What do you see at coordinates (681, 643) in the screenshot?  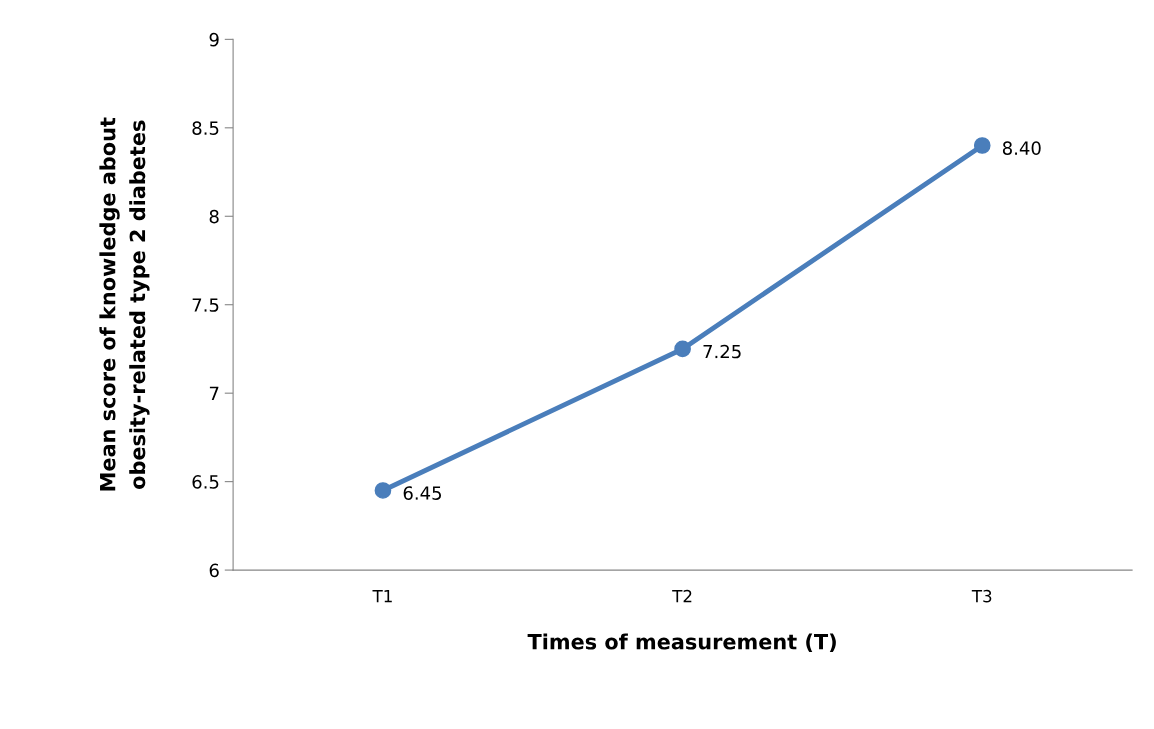 I see `x-axis-title: Times of measurement (T)` at bounding box center [681, 643].